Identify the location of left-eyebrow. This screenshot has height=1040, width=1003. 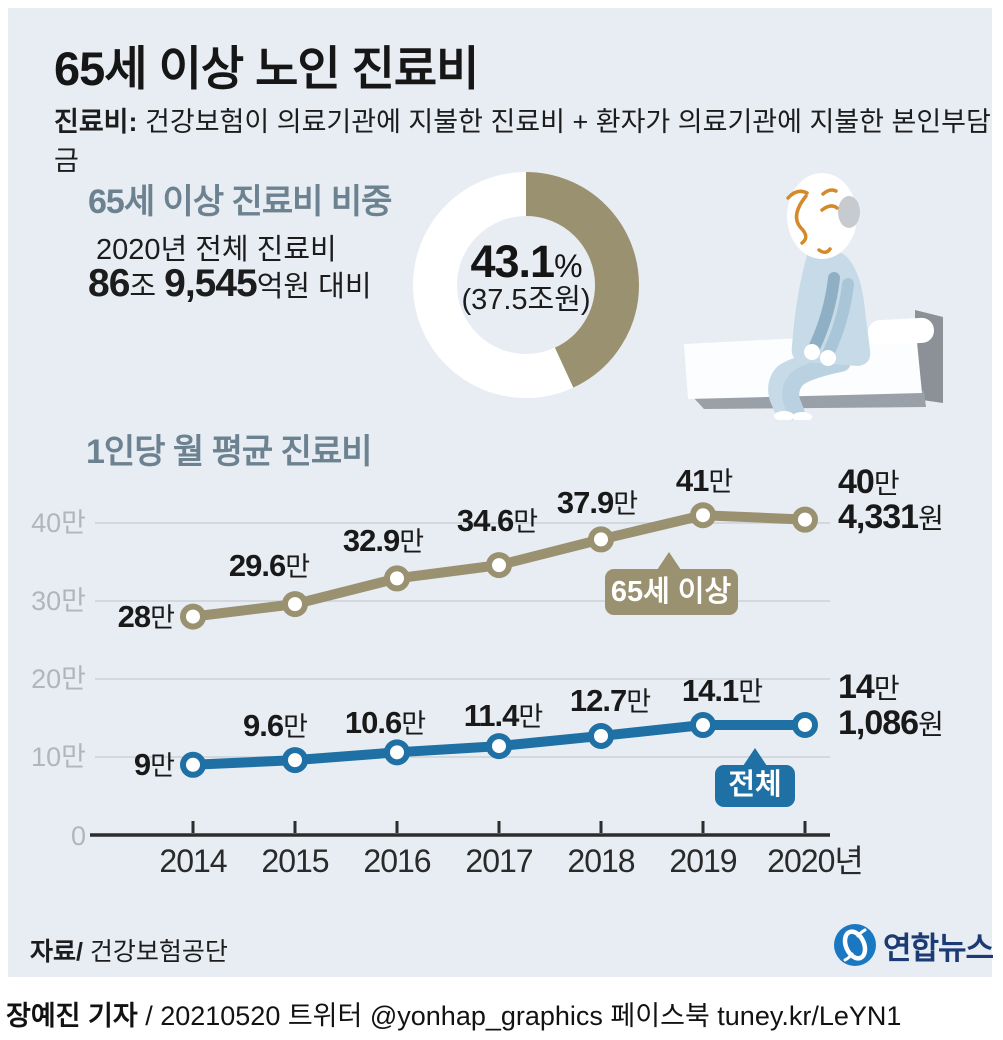
(797, 194).